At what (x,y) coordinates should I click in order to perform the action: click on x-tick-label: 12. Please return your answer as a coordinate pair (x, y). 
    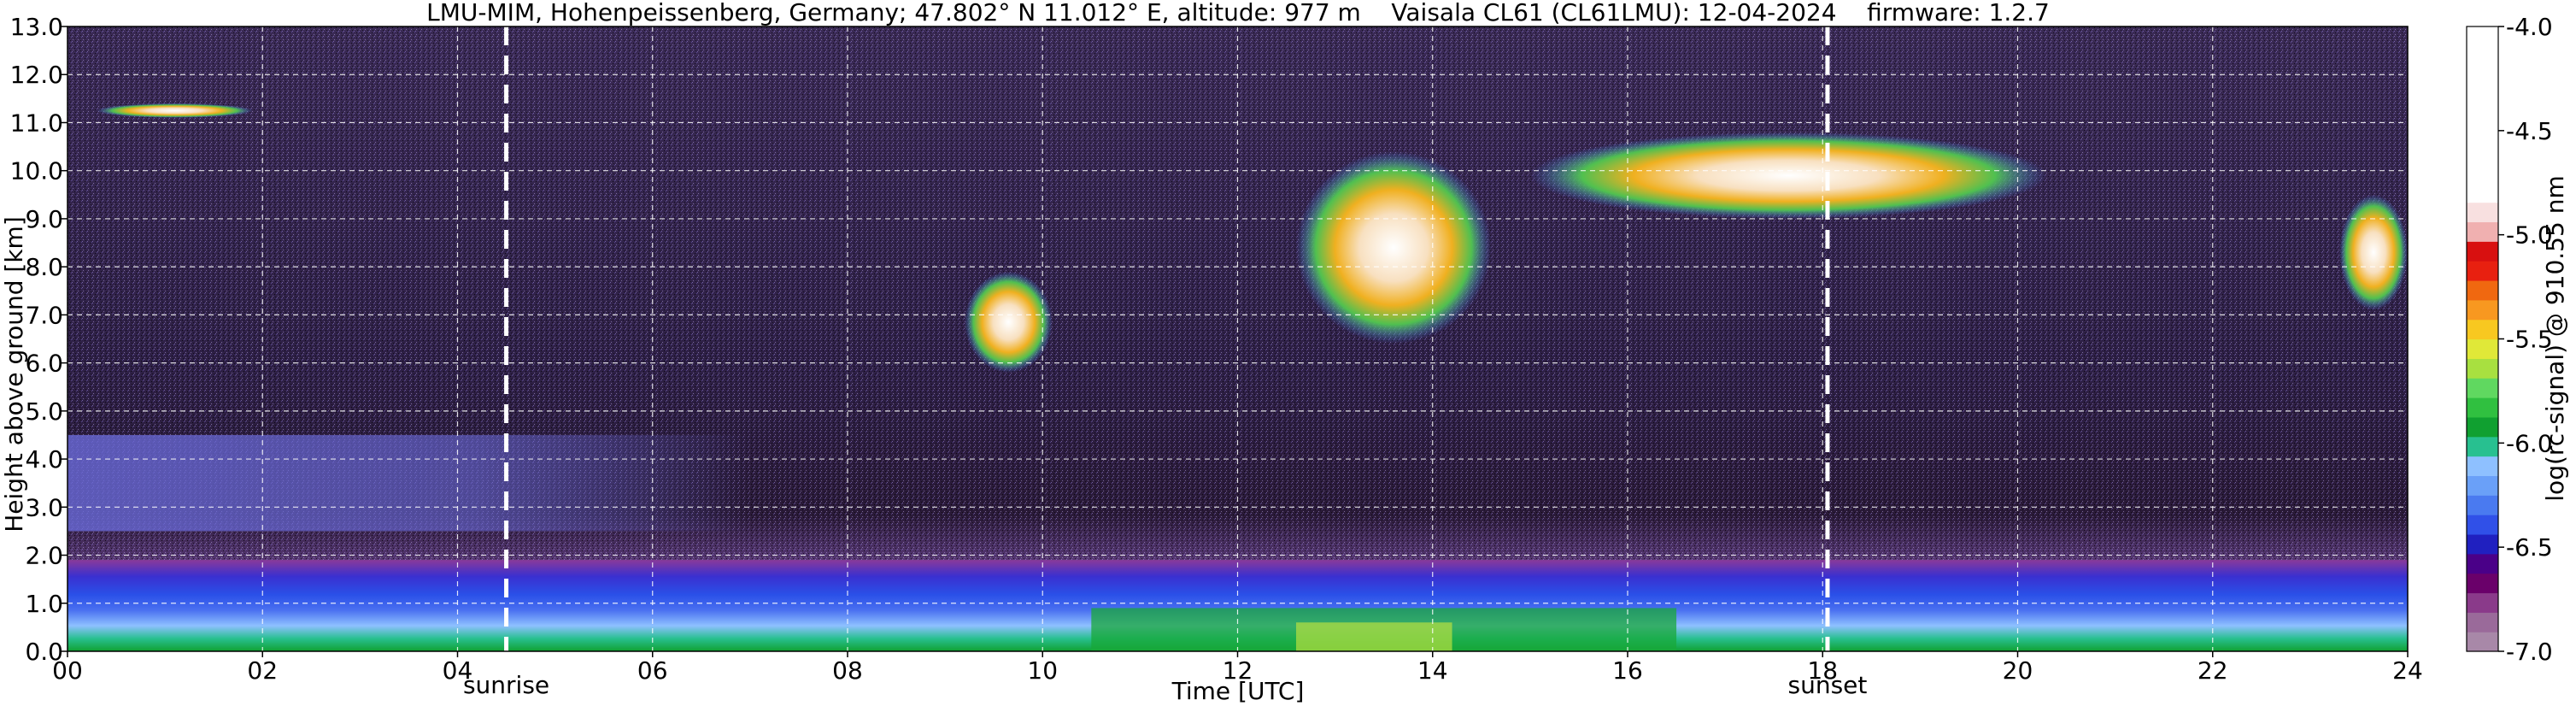
    Looking at the image, I should click on (1238, 670).